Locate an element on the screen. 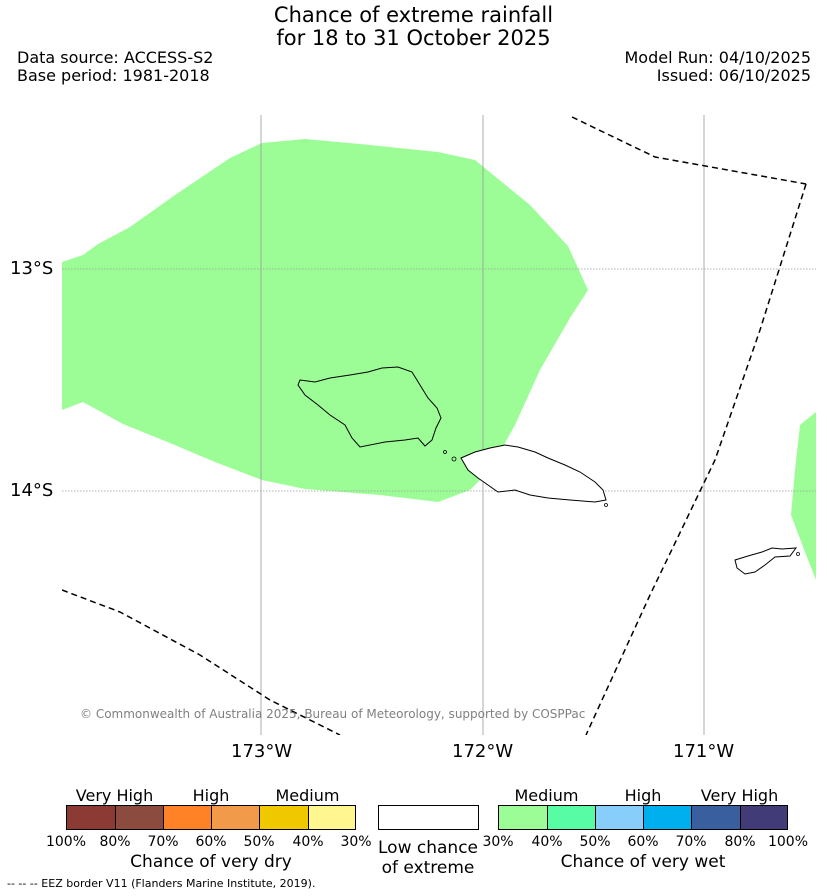 The width and height of the screenshot is (827, 896). eez-border-north is located at coordinates (689, 150).